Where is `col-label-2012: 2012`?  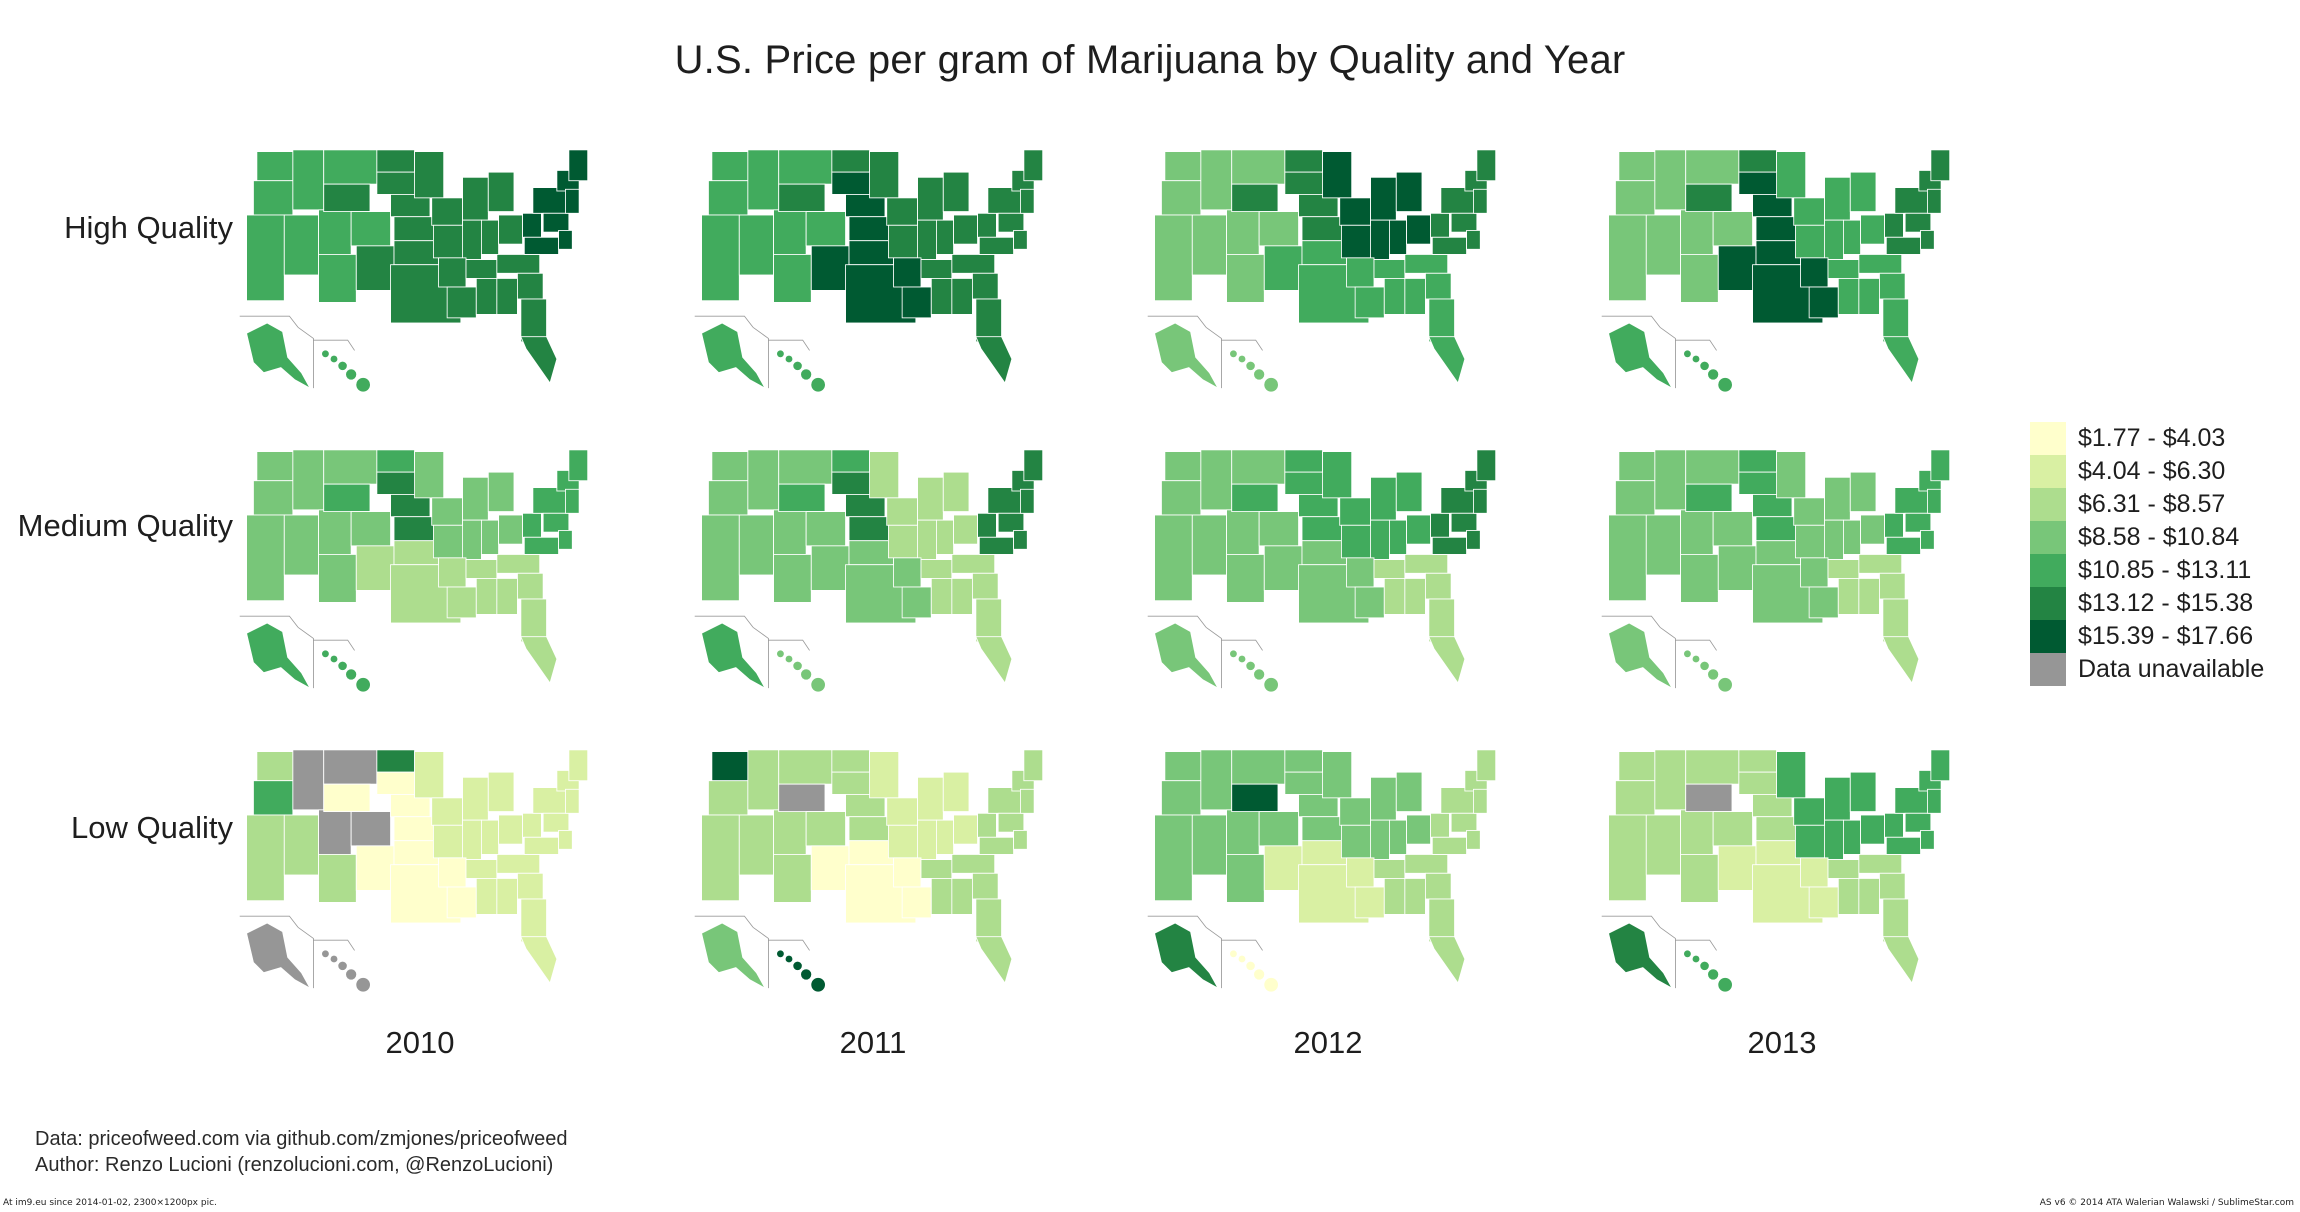 col-label-2012: 2012 is located at coordinates (1328, 1042).